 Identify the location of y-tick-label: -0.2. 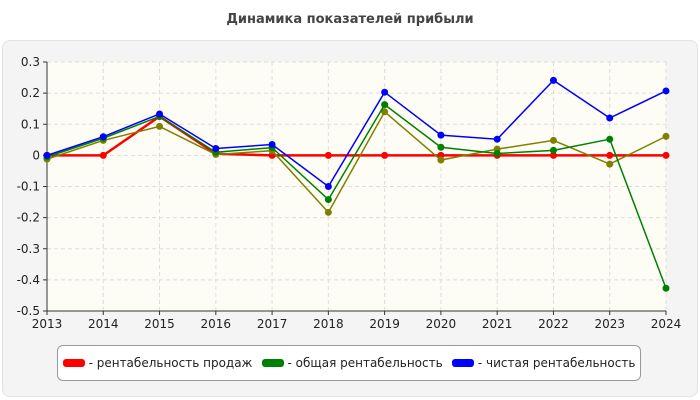
(28, 218).